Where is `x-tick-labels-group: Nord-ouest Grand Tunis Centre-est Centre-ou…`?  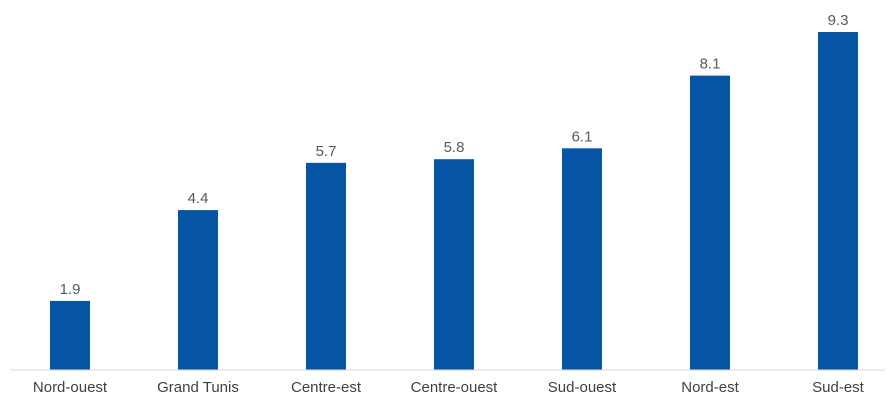 x-tick-labels-group: Nord-ouest Grand Tunis Centre-est Centre-ou… is located at coordinates (449, 387).